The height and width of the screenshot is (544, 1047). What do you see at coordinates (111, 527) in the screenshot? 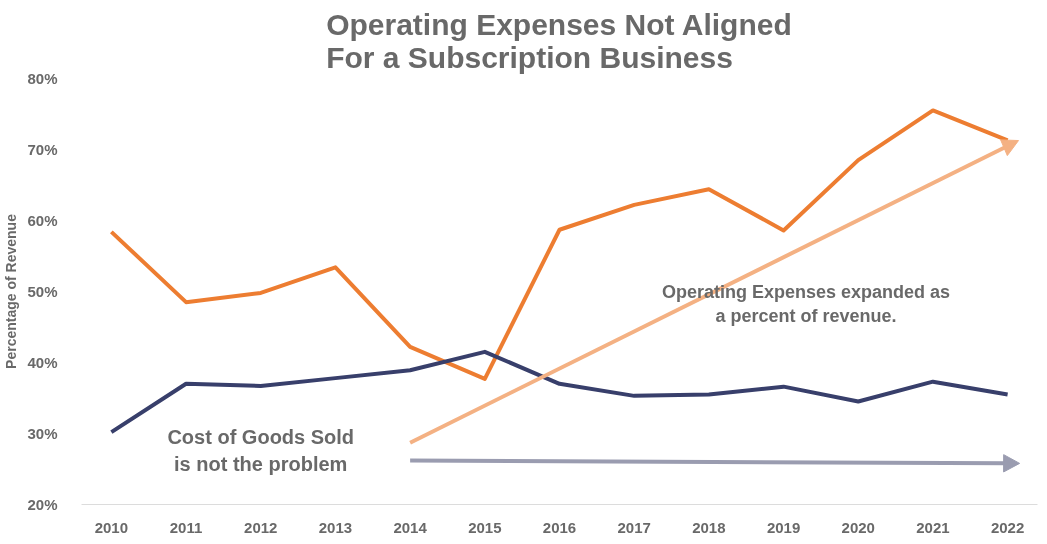
I see `x-tick-label: 2010` at bounding box center [111, 527].